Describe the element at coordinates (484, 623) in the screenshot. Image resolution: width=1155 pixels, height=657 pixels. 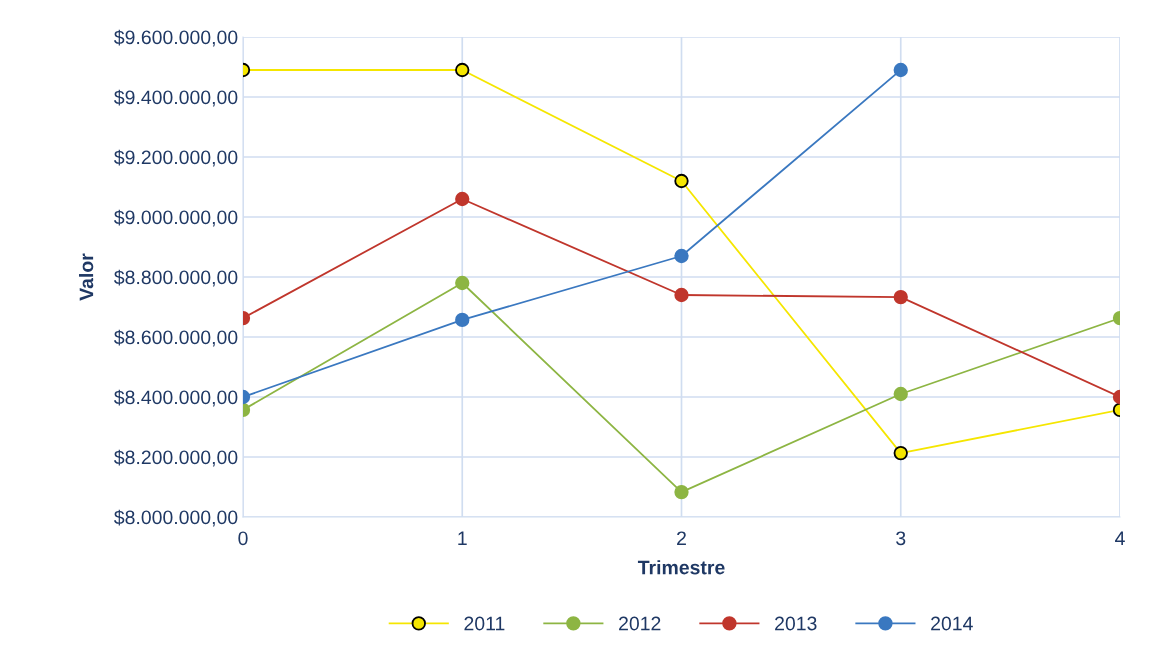
I see `legend-label: 2011` at that location.